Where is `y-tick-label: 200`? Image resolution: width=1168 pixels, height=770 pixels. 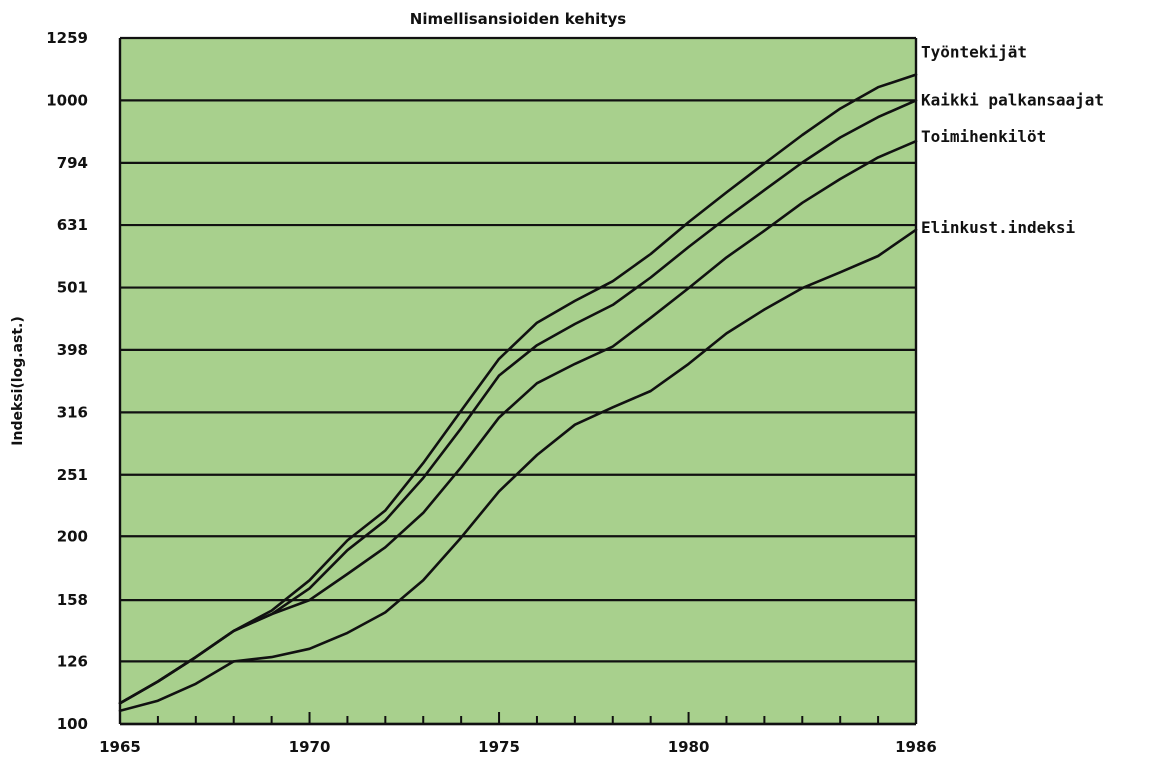
y-tick-label: 200 is located at coordinates (72, 536).